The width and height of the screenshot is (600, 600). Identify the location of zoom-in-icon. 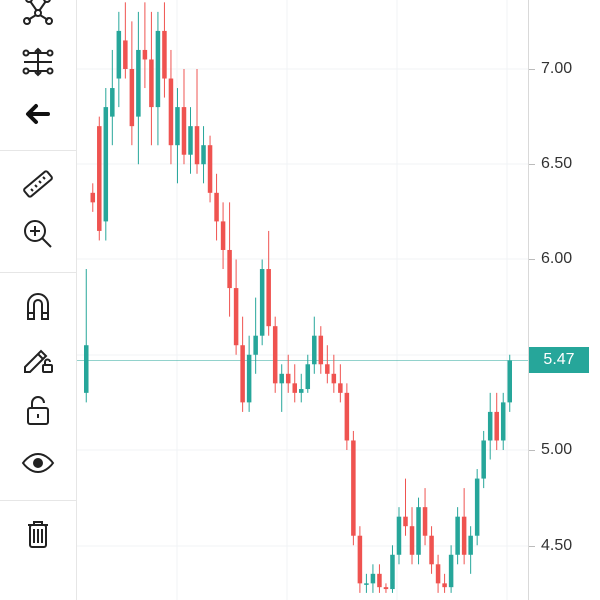
(38, 236).